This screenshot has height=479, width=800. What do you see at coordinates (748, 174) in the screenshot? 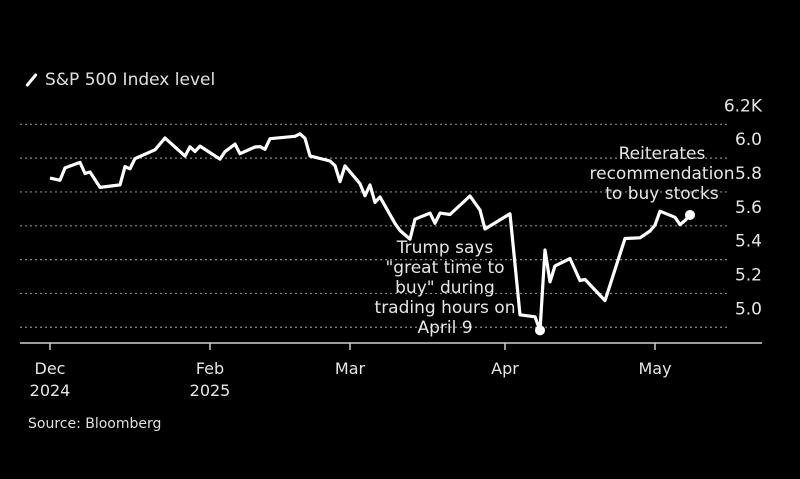
I see `y-tick-label: 5.8` at bounding box center [748, 174].